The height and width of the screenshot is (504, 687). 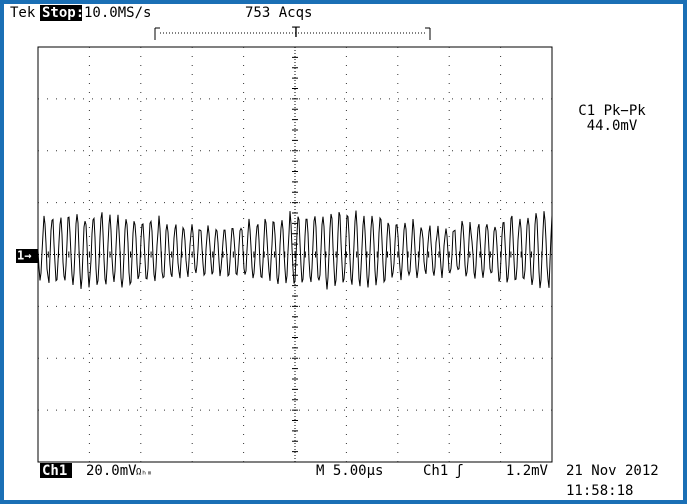 What do you see at coordinates (144, 473) in the screenshot?
I see `coupling: Ωₕₘ` at bounding box center [144, 473].